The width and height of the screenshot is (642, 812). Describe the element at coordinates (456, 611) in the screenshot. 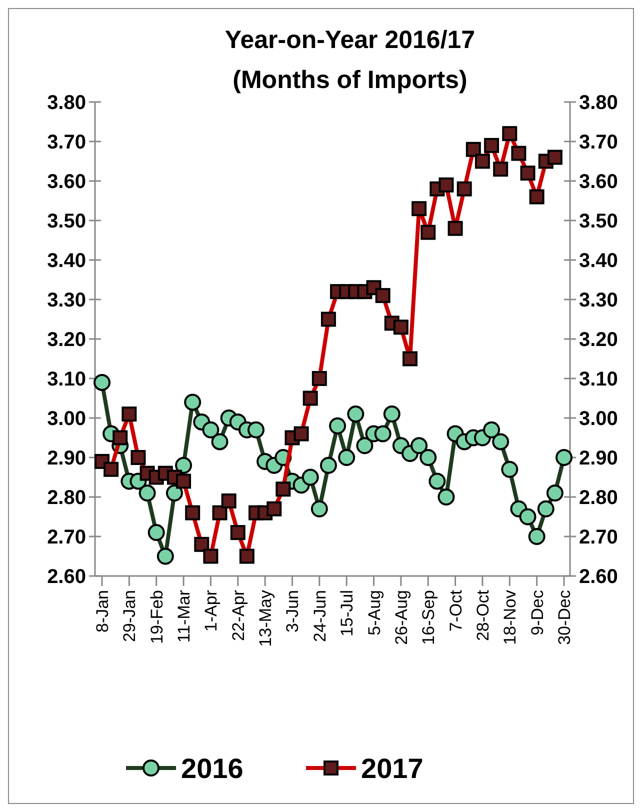

I see `x-tick-label: 7-Oct` at that location.